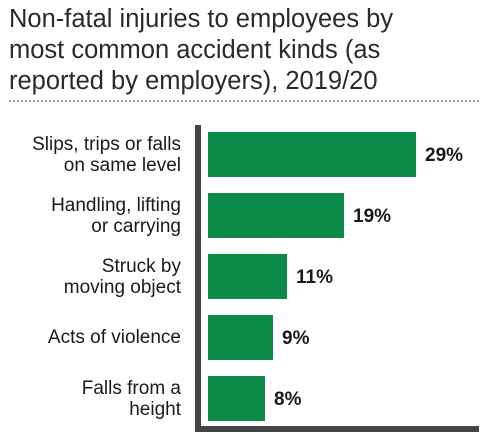 This screenshot has height=448, width=493. I want to click on category-label-line: Slips, trips or falls, so click(106, 144).